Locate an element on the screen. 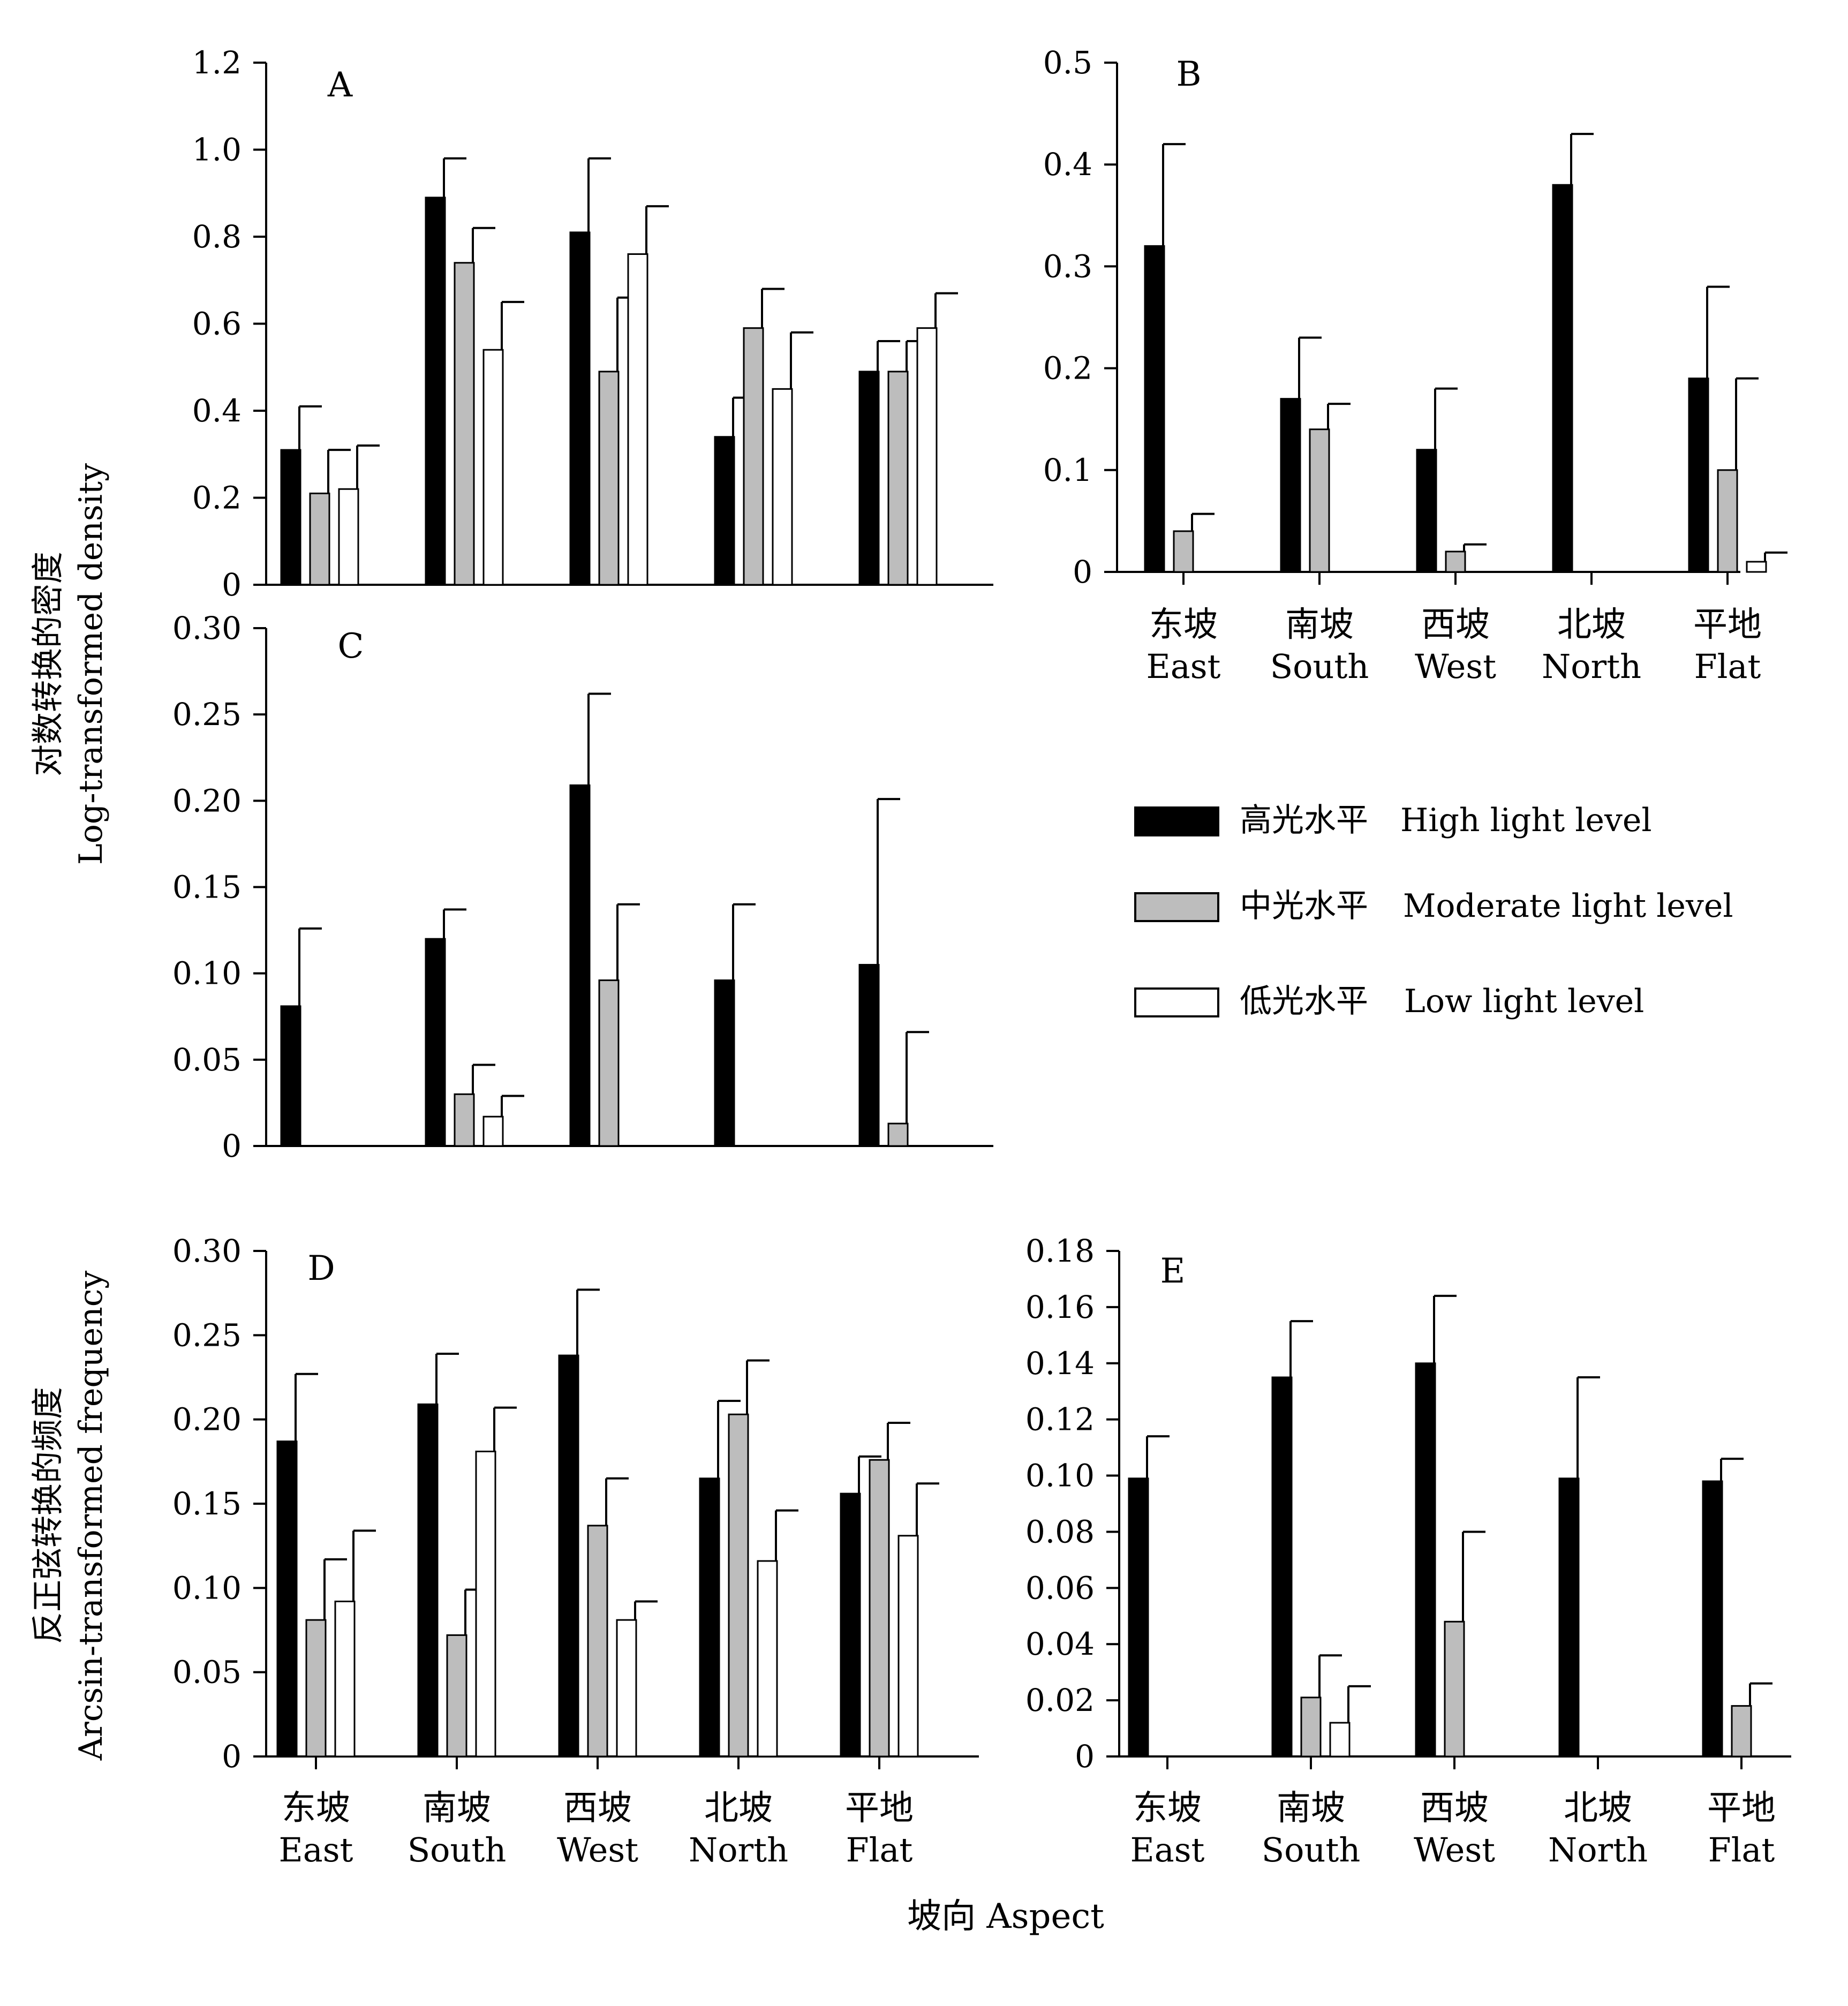 The image size is (1848, 2006). panel-b-letter: B is located at coordinates (1188, 74).